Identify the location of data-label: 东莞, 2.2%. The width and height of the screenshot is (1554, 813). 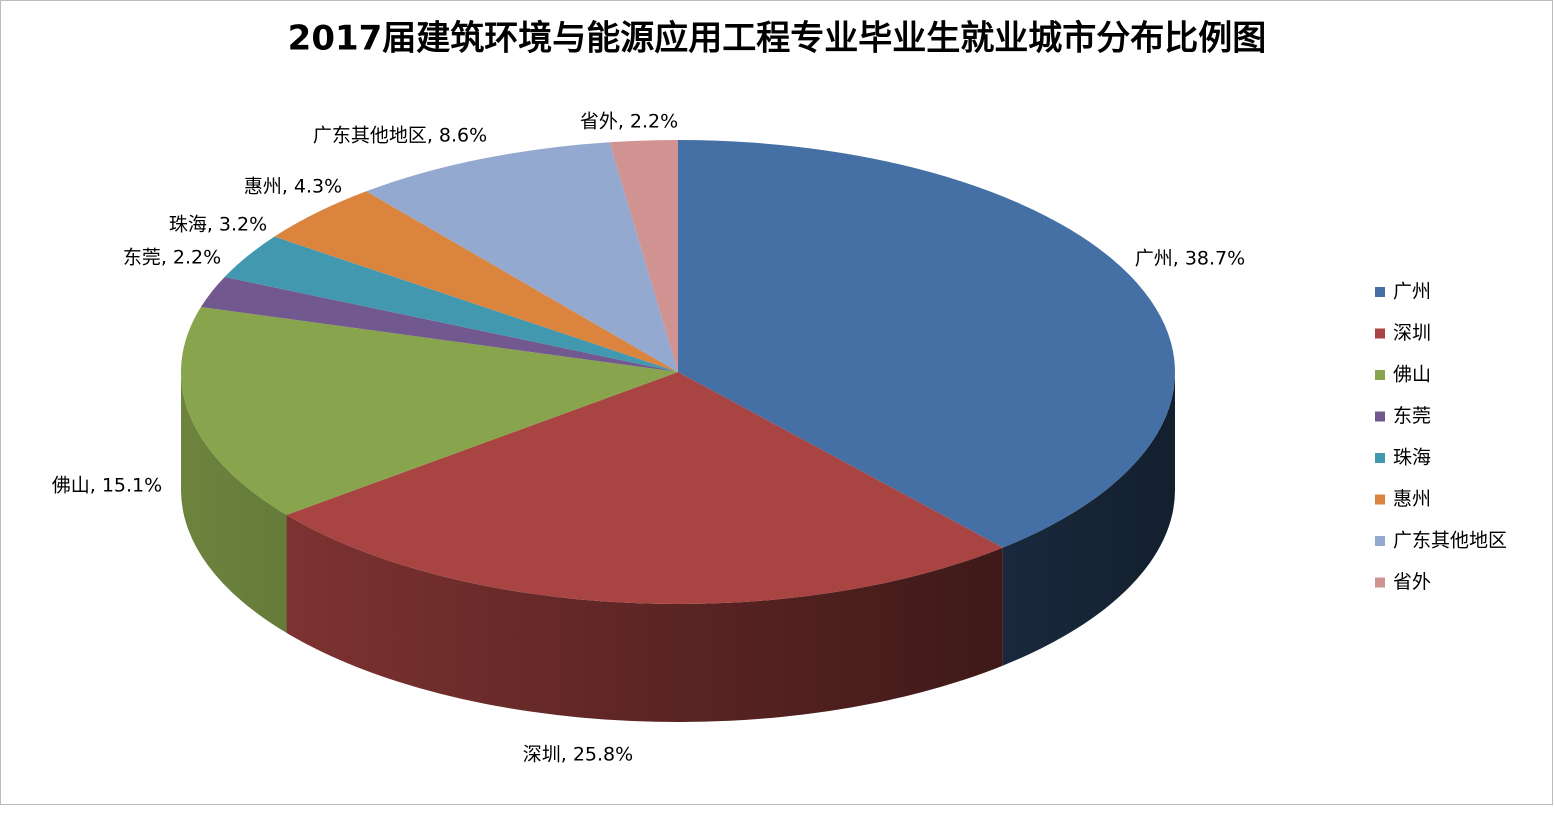
(172, 258).